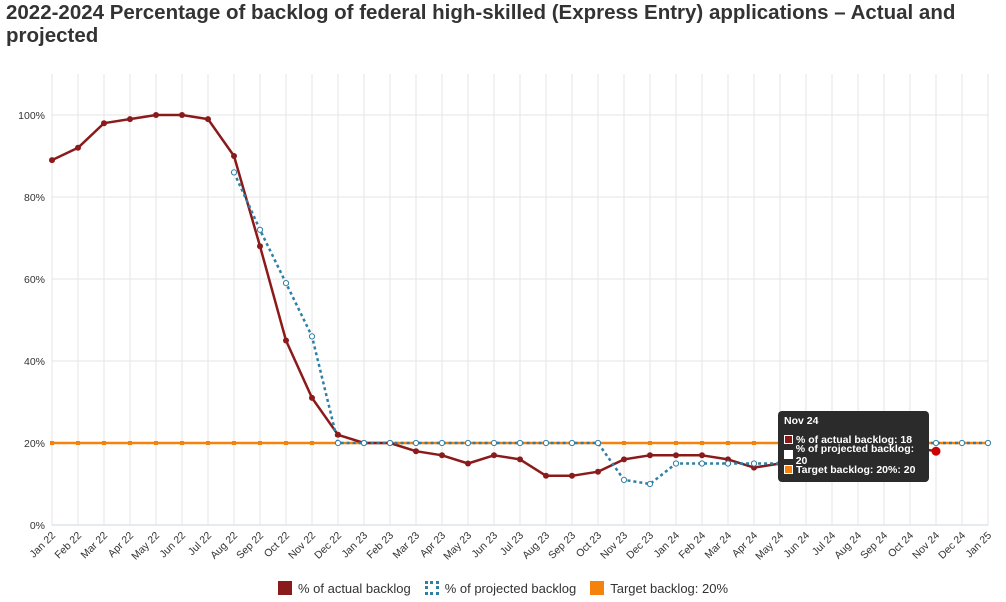  I want to click on legend-item-actual: % of actual backlog, so click(344, 588).